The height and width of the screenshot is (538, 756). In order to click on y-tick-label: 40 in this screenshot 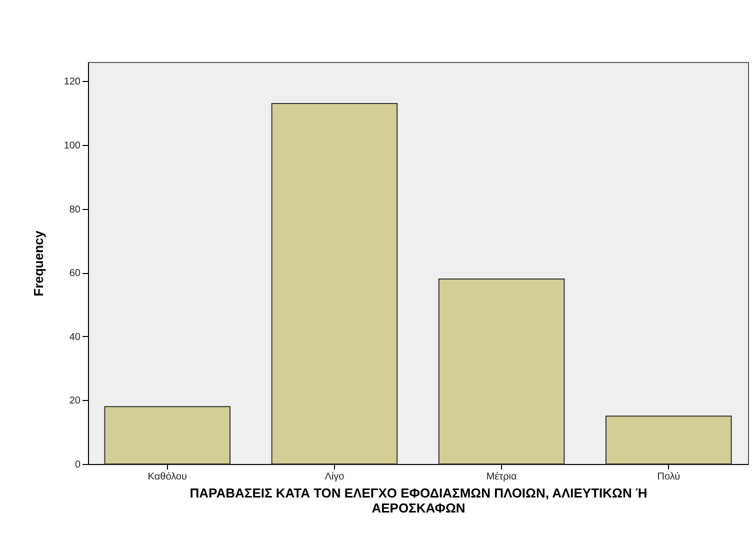, I will do `click(75, 337)`.